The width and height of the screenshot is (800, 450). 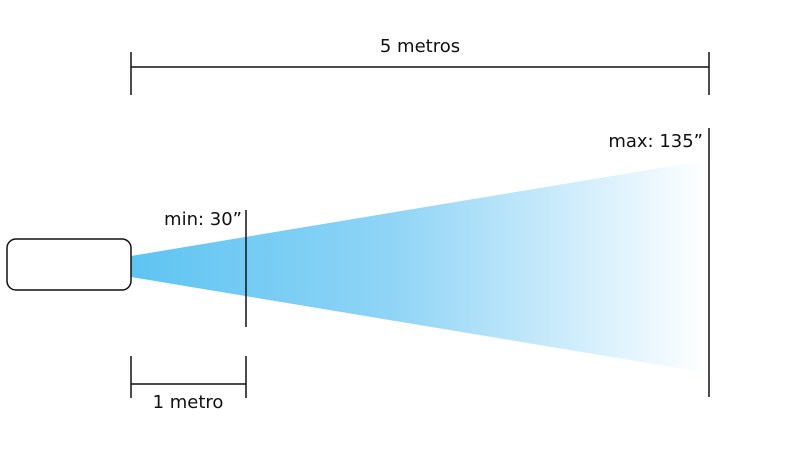 I want to click on screen-label: min: 30”, so click(x=203, y=219).